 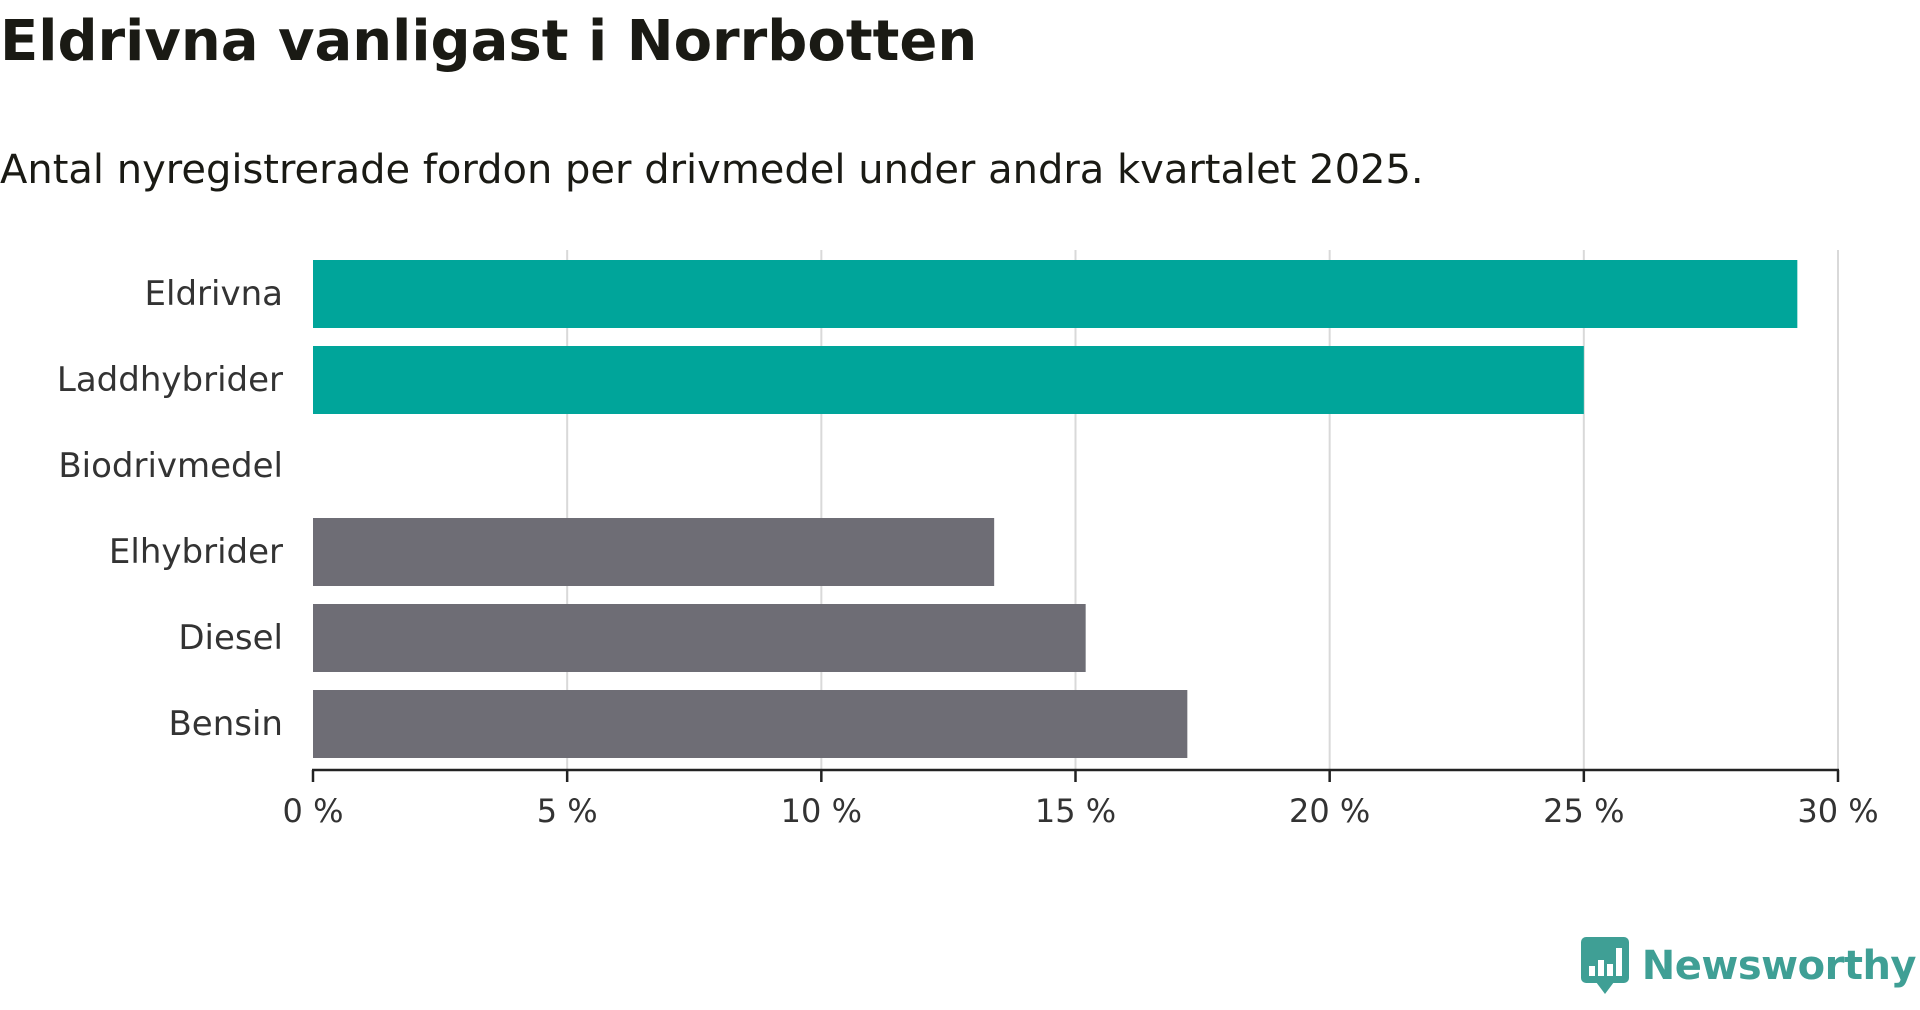 I want to click on category-label-eldrivna: Eldrivna, so click(x=214, y=294).